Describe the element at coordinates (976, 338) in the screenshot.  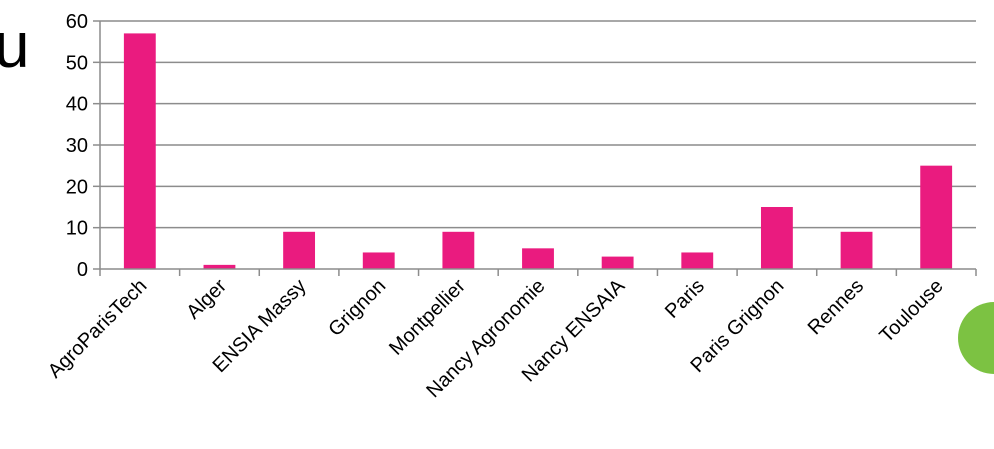
I see `green-circle-decoration` at that location.